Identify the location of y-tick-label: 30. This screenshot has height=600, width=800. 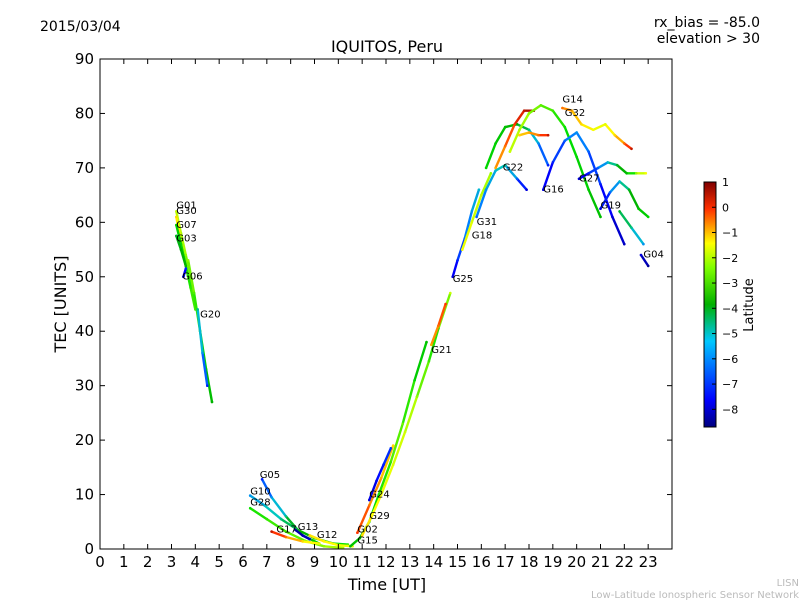
(84, 386).